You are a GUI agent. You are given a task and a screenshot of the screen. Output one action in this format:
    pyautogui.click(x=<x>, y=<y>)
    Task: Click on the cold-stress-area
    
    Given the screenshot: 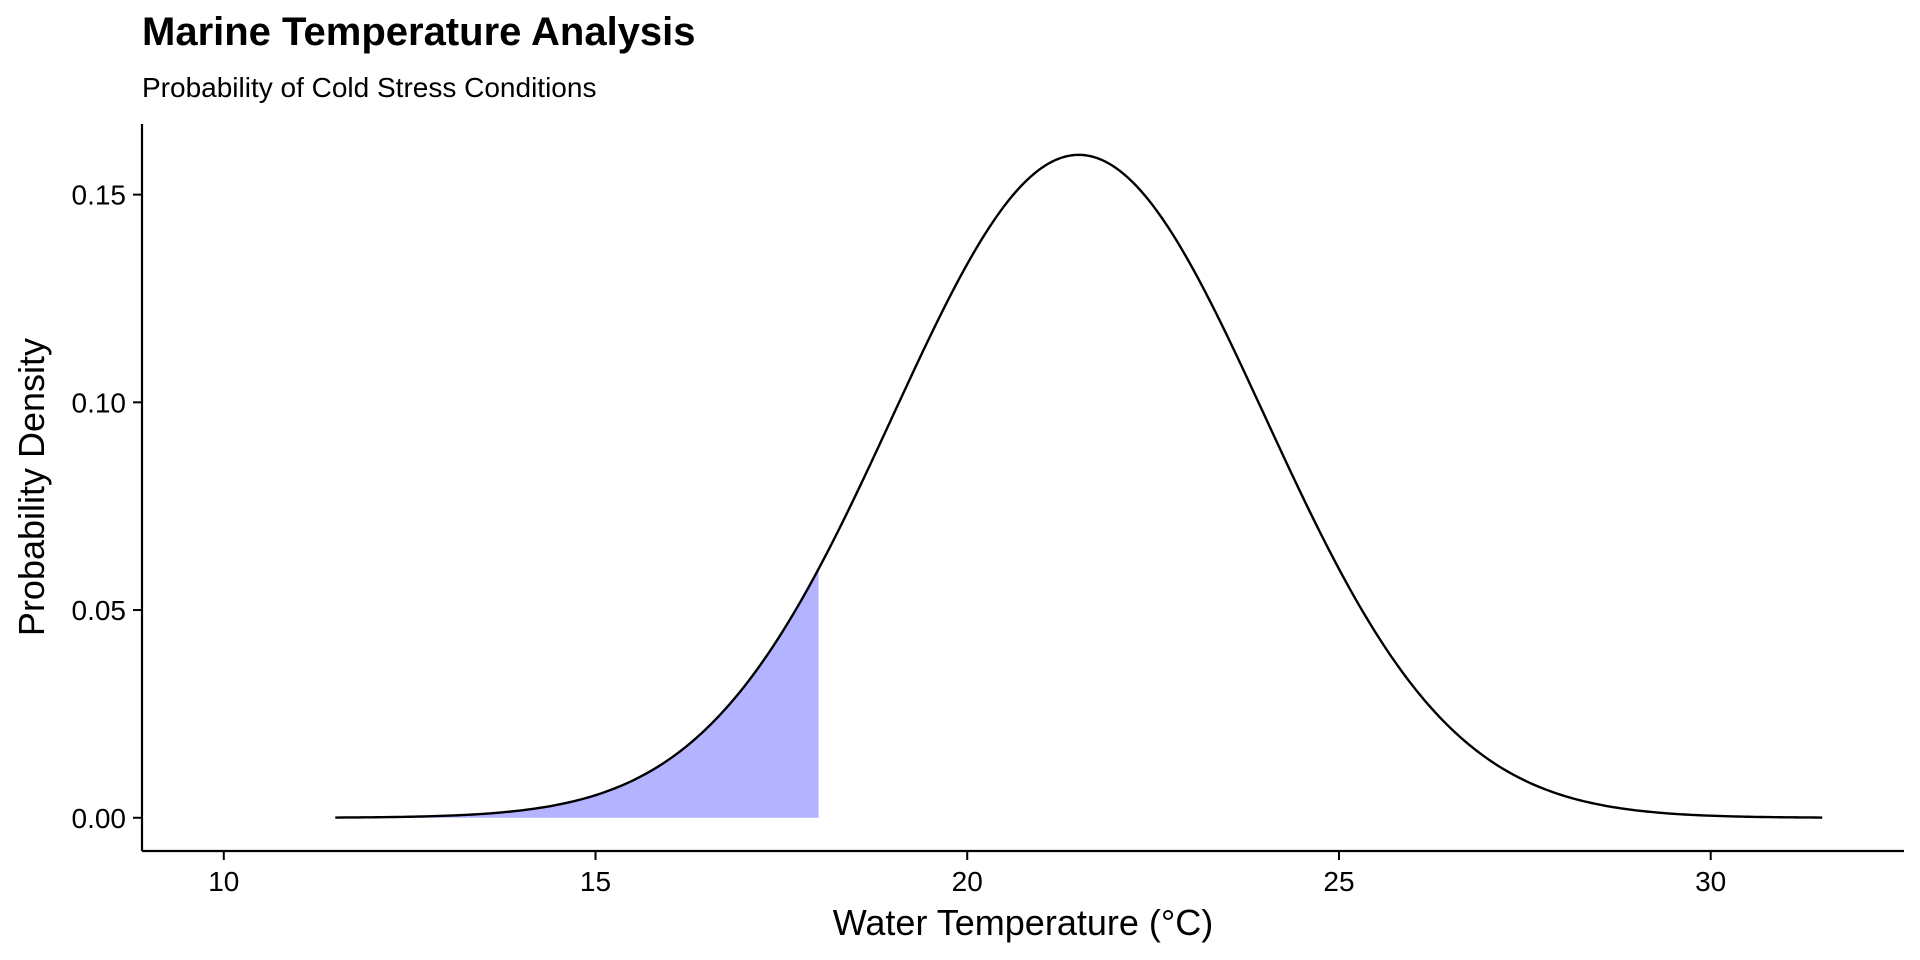 What is the action you would take?
    pyautogui.click(x=577, y=693)
    